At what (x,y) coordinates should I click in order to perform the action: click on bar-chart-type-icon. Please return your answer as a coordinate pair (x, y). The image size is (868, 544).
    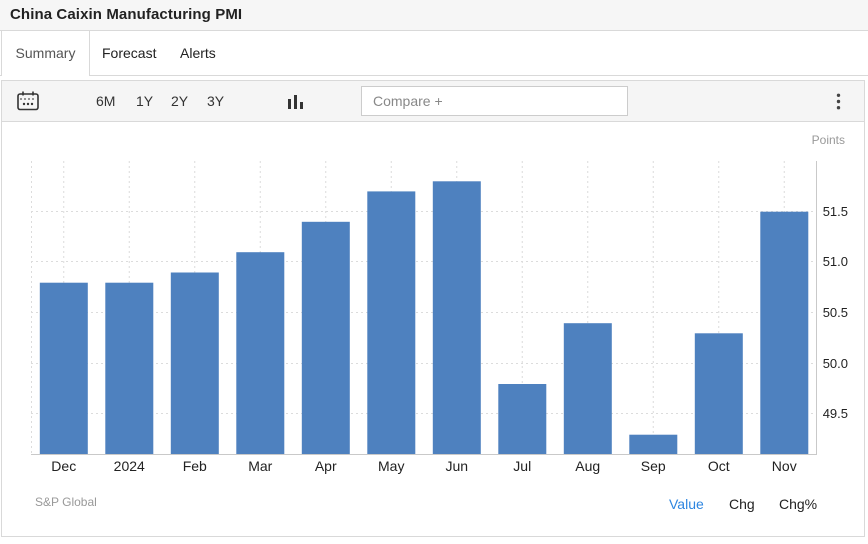
    Looking at the image, I should click on (295, 103).